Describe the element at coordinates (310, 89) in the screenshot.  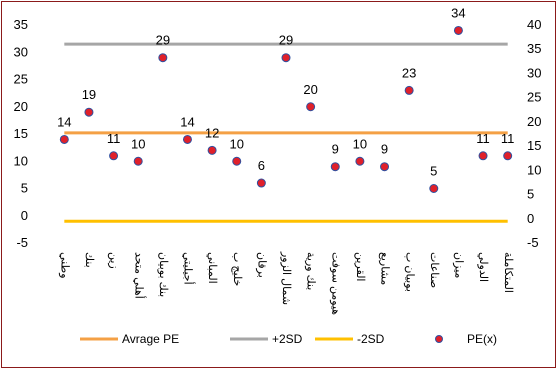
I see `data-label-10: 20` at that location.